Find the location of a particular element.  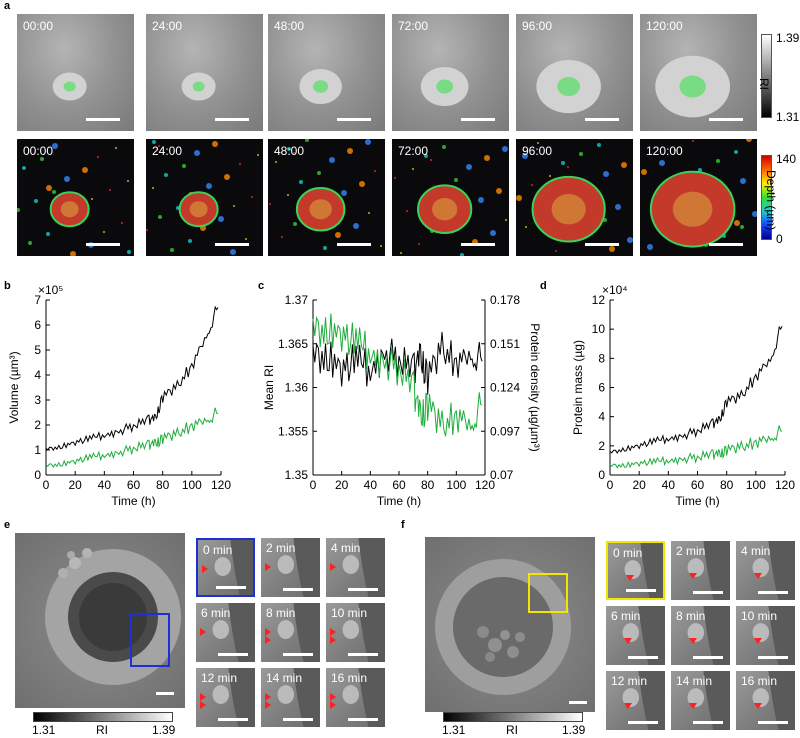

timelapse-tile: 6 min is located at coordinates (225, 632).